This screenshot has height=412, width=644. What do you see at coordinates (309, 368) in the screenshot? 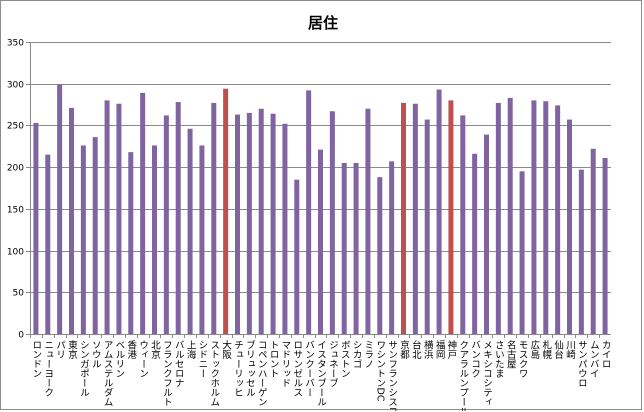
I see `x-category-label: バンクーバー` at bounding box center [309, 368].